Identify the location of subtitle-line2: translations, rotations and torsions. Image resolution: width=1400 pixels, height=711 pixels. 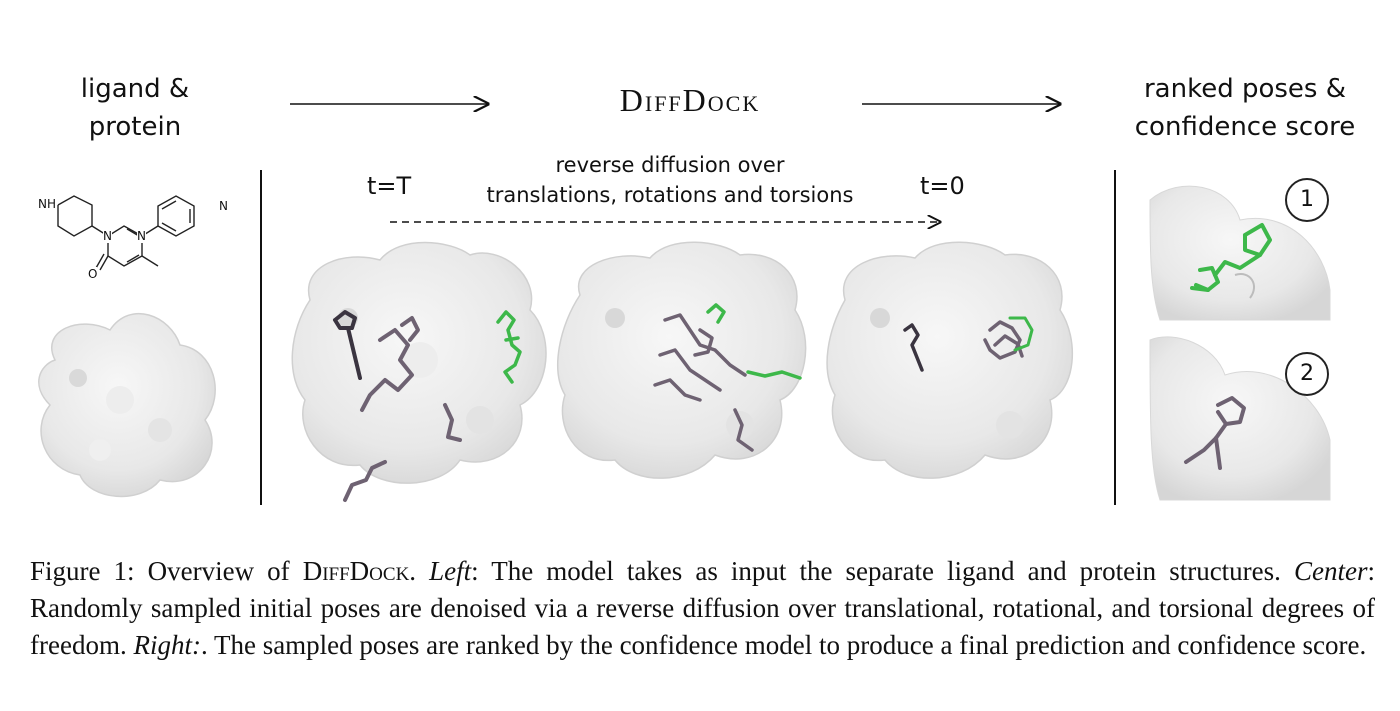
(670, 195).